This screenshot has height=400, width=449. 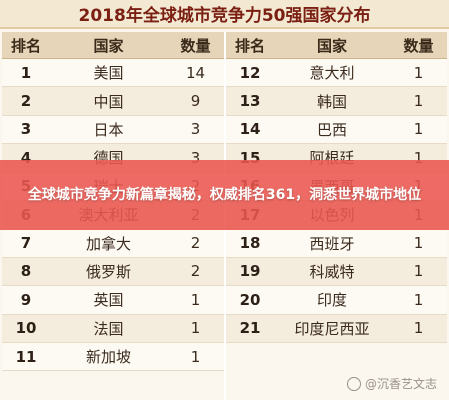 I want to click on table-cell-country: 加拿大, so click(x=108, y=243).